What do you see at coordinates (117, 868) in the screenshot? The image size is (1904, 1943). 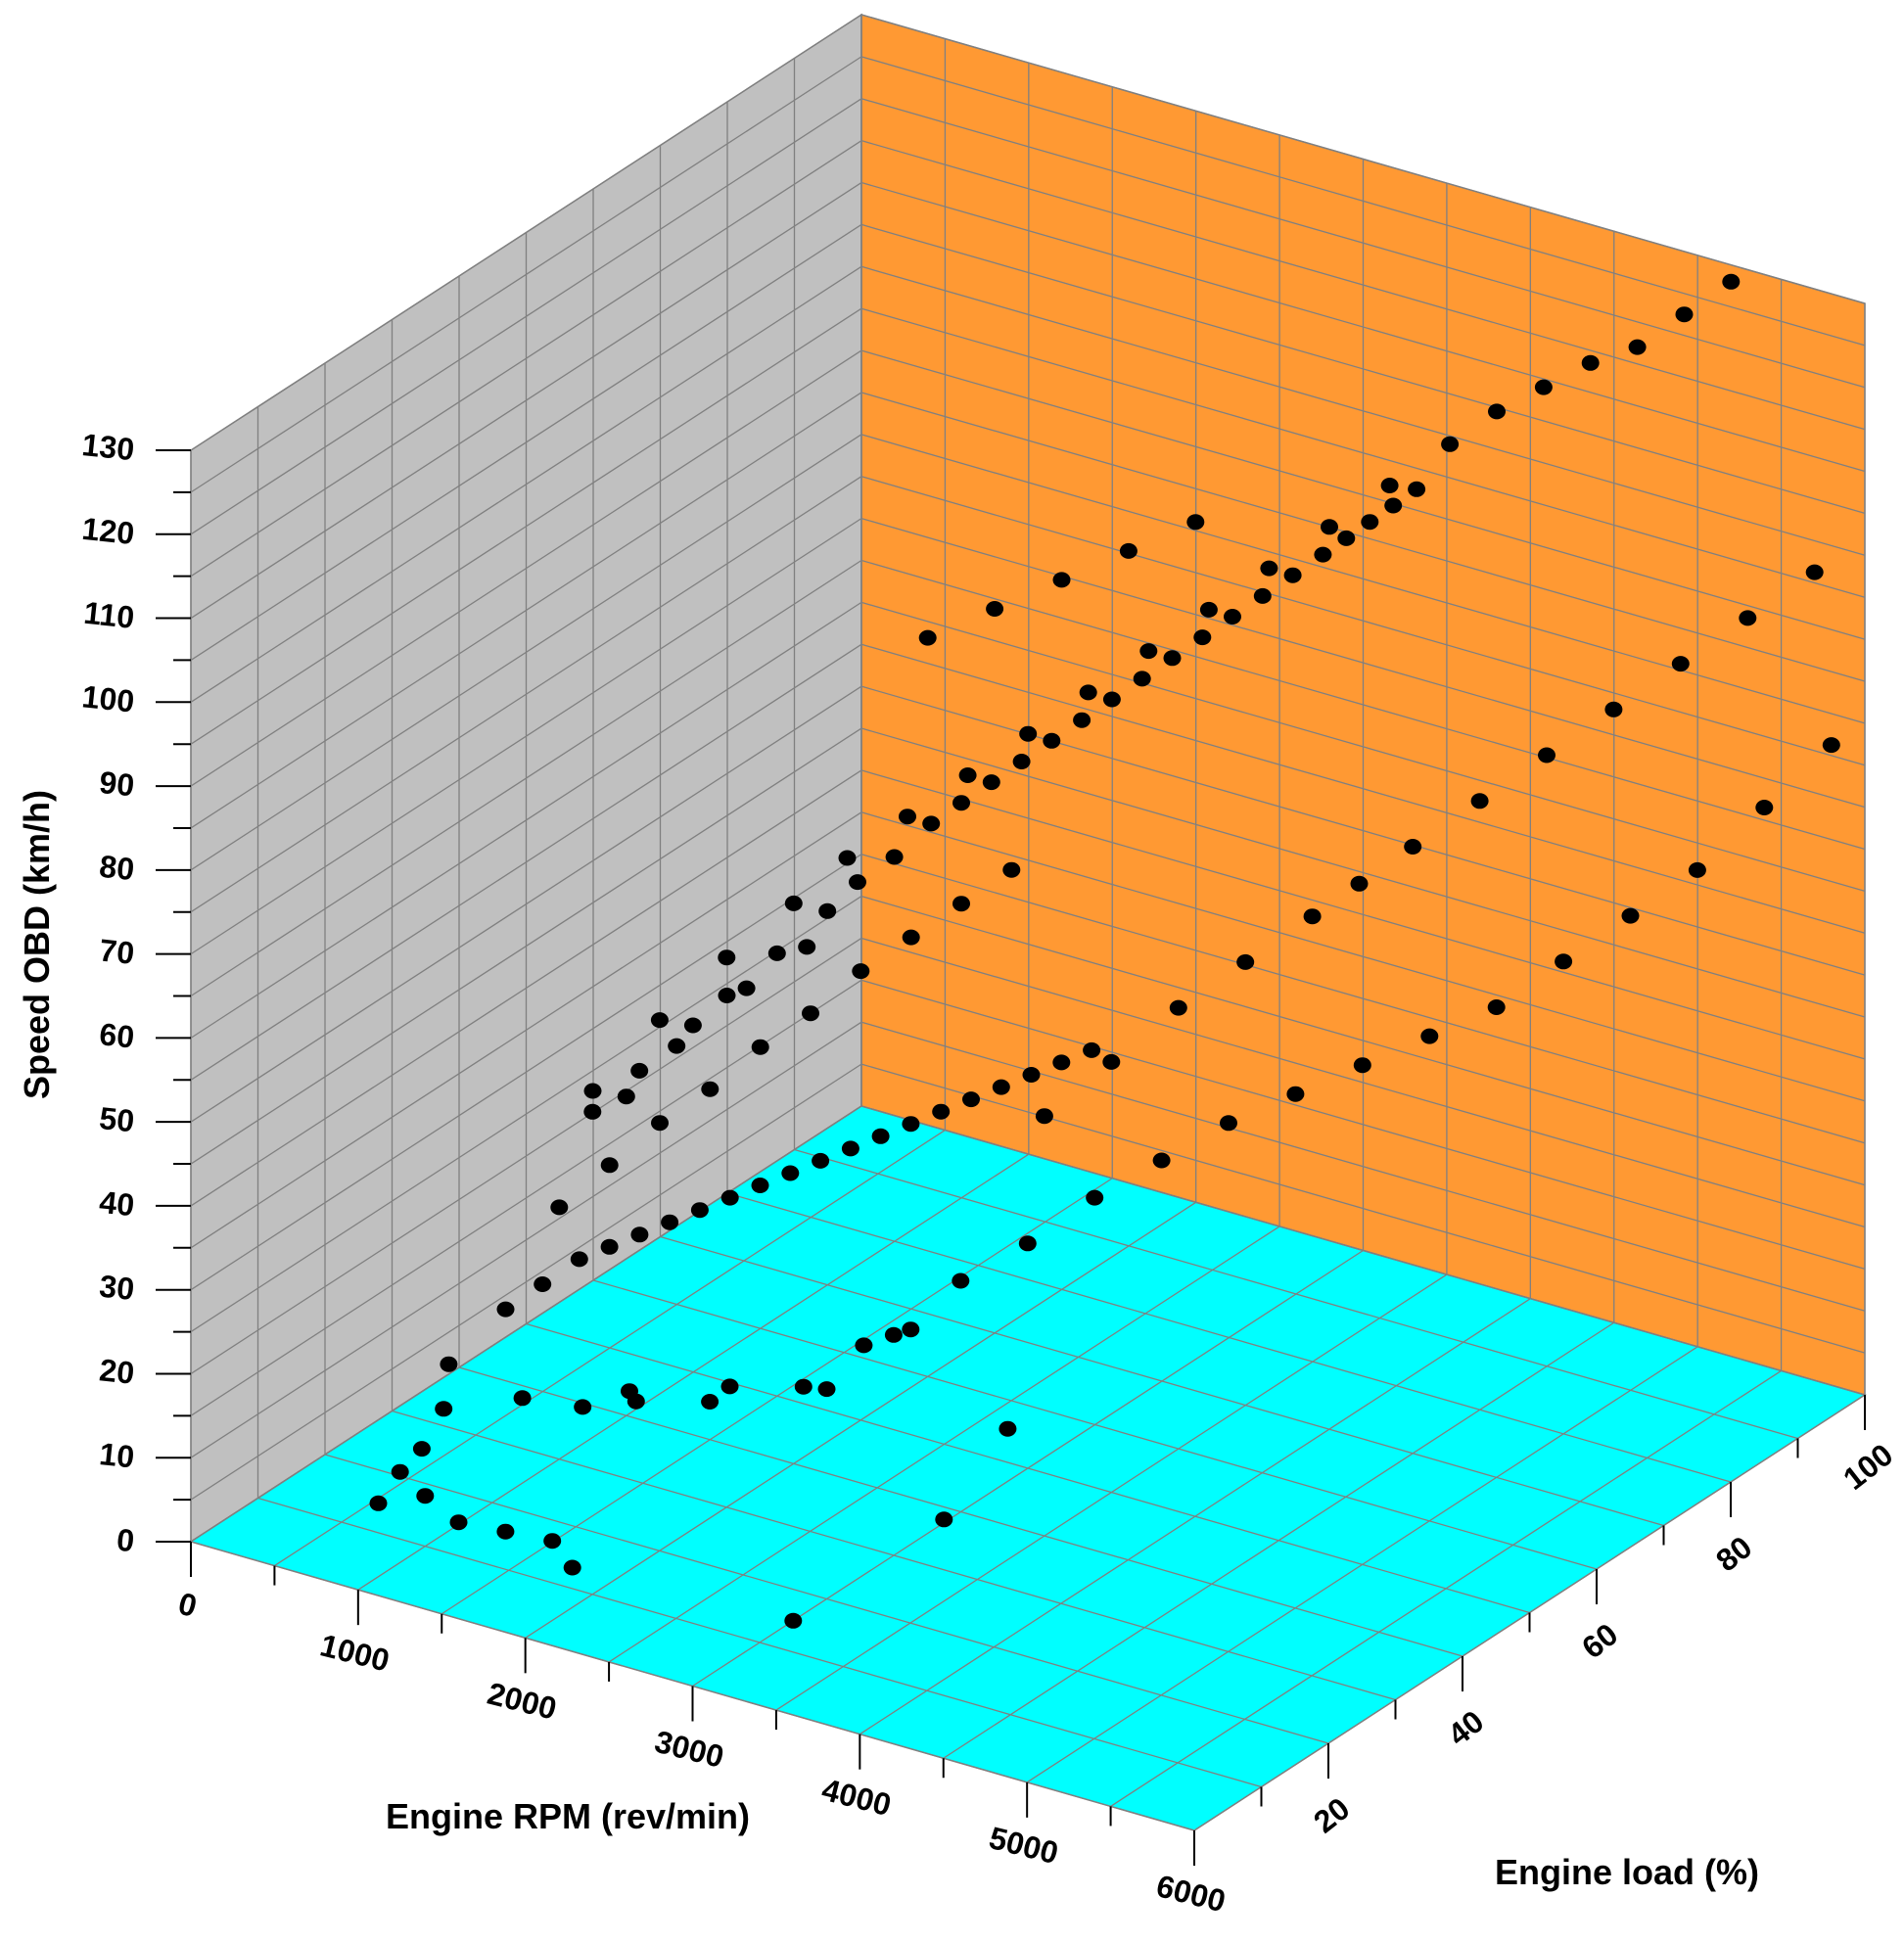 I see `z-tick-label: 80` at bounding box center [117, 868].